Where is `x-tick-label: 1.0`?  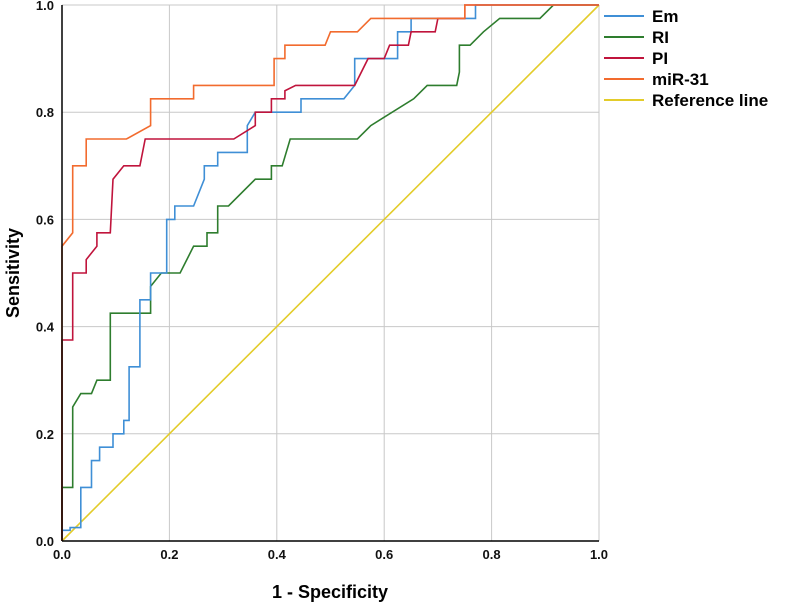
x-tick-label: 1.0 is located at coordinates (599, 554).